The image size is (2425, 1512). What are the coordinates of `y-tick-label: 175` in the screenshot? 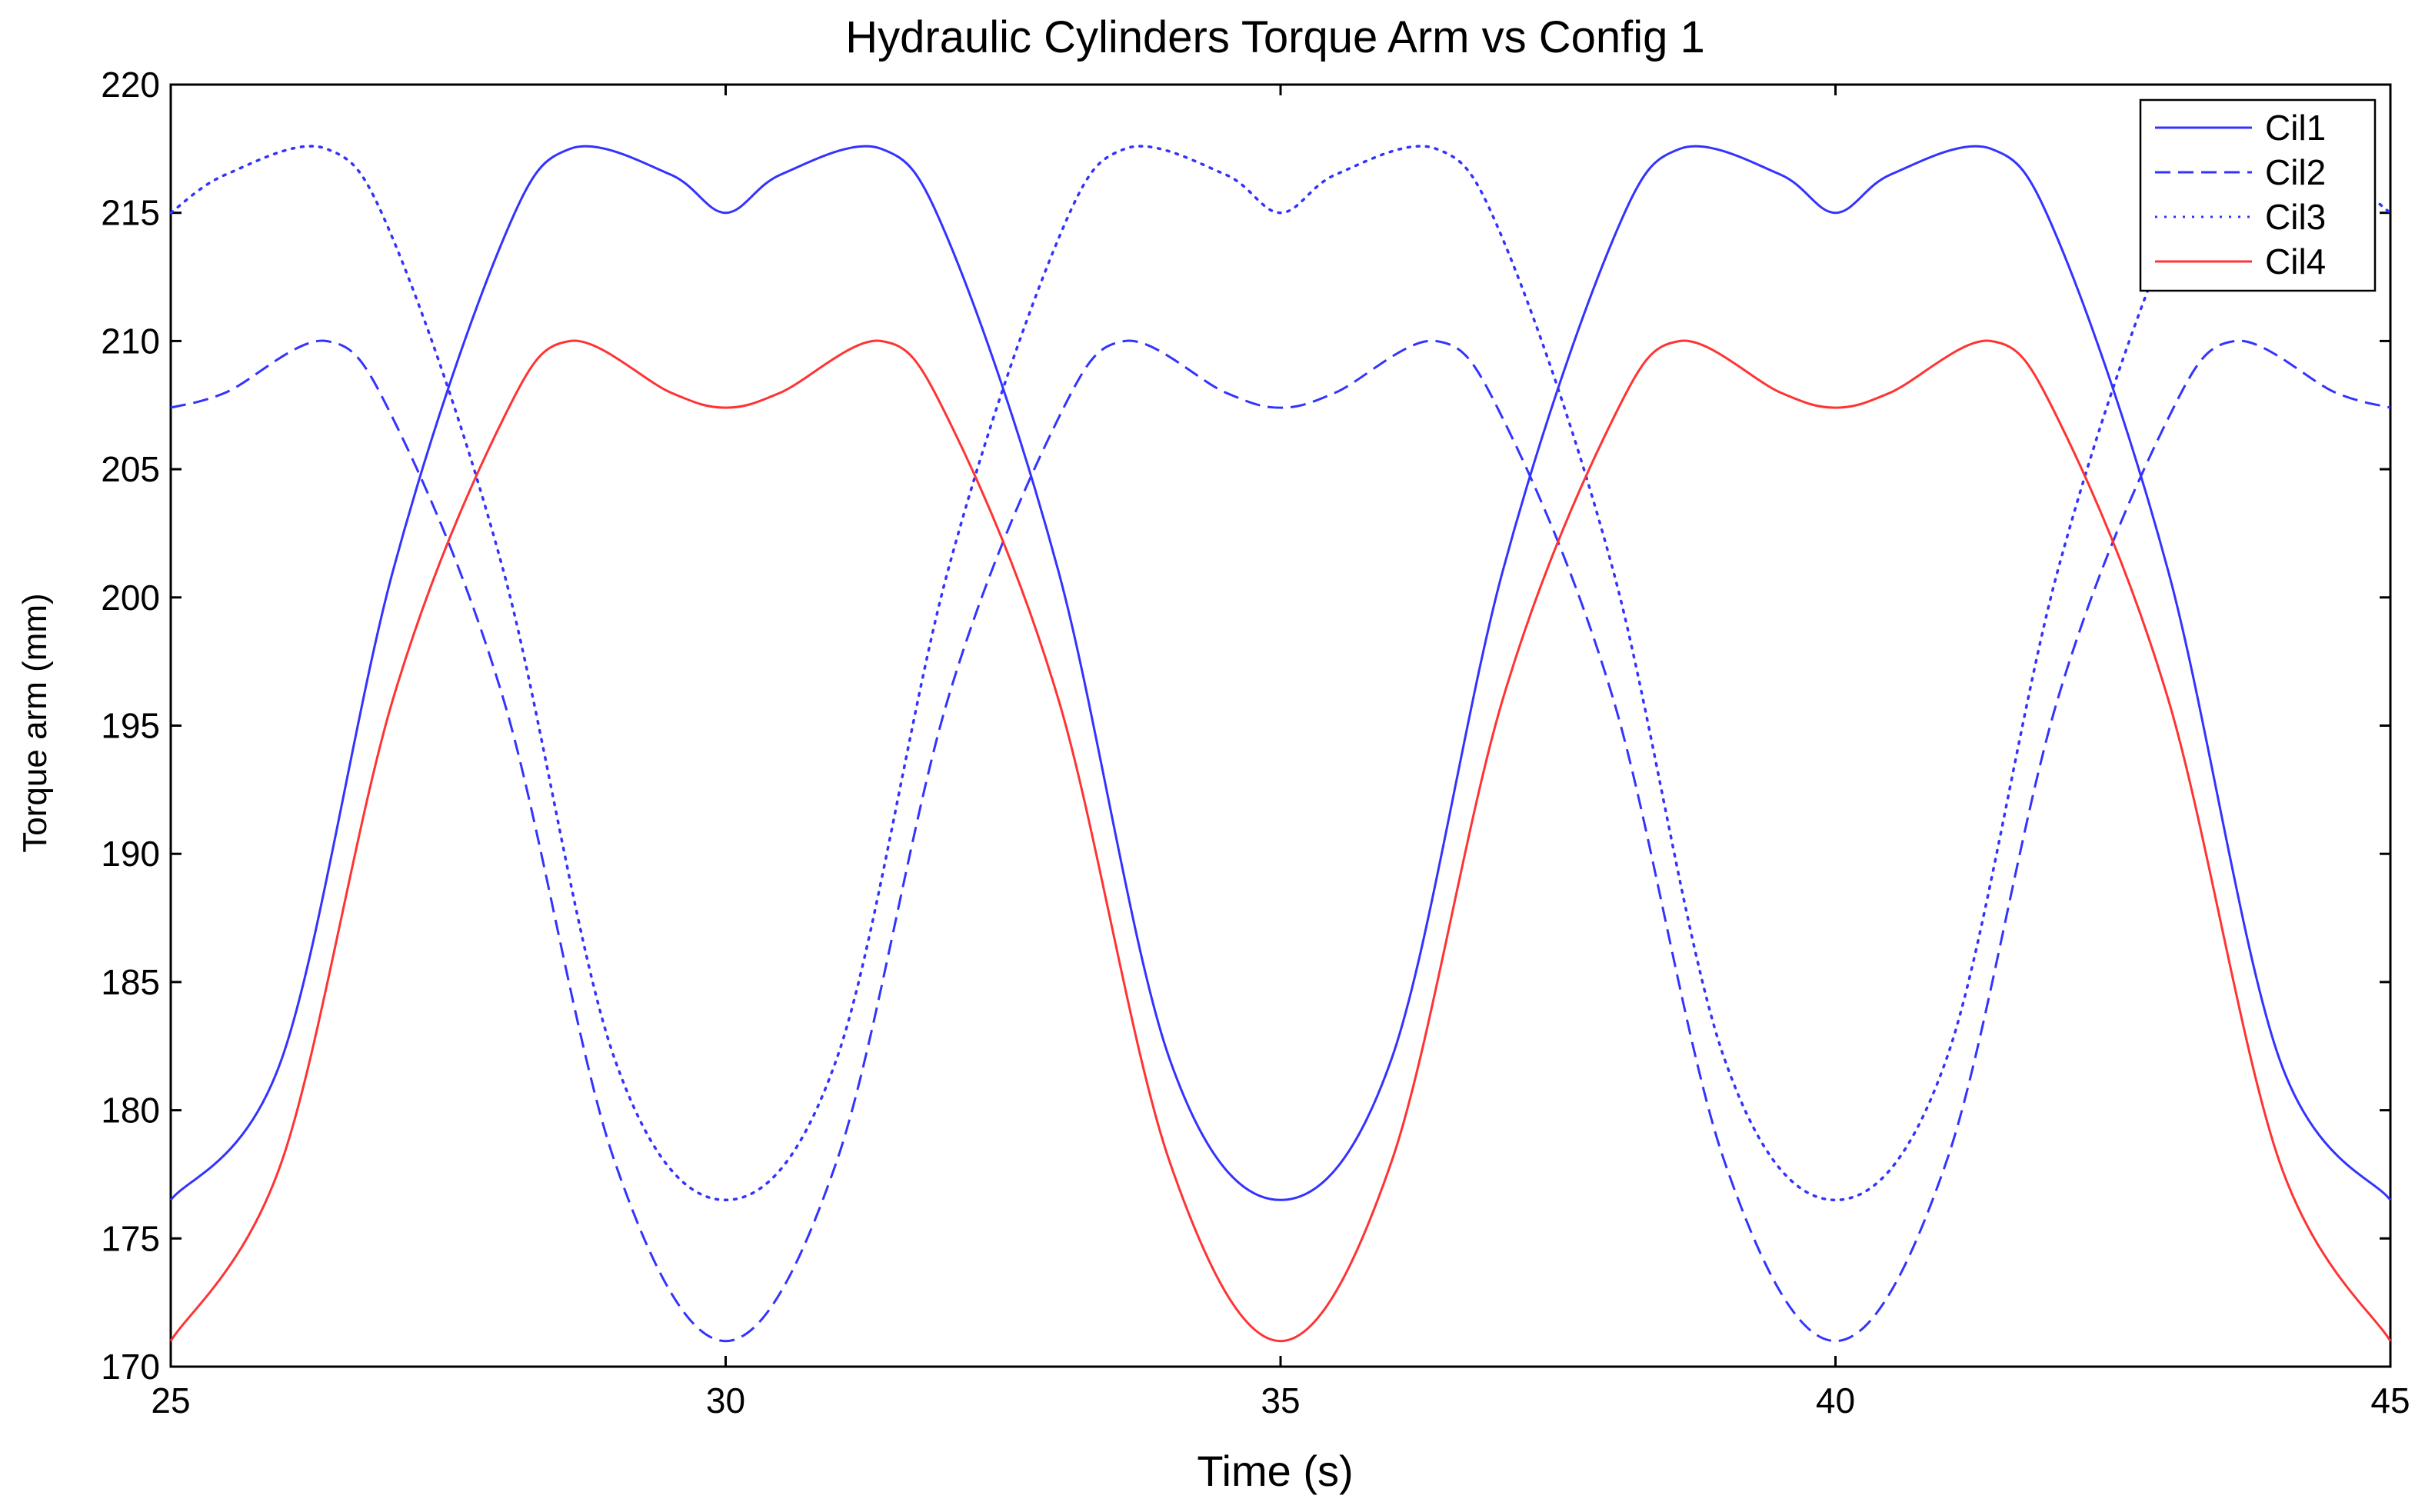 It's located at (130, 1238).